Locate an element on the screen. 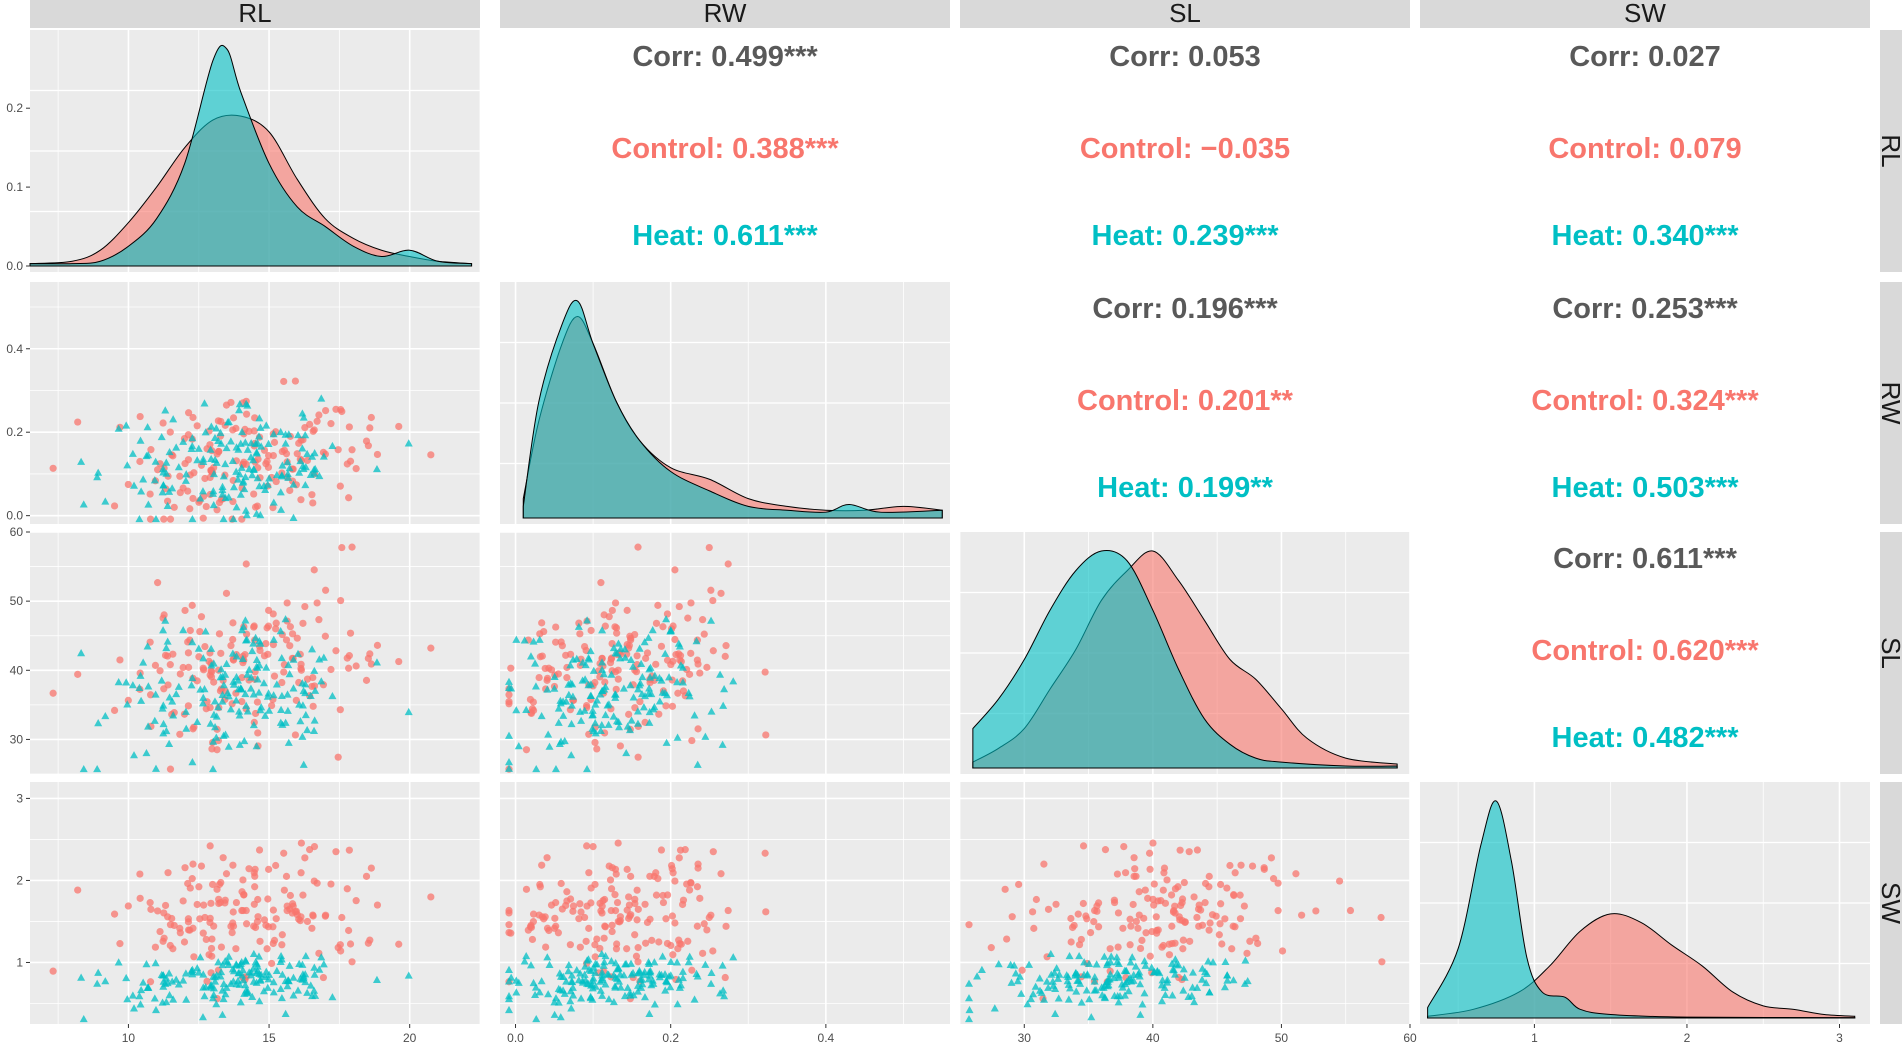  strip-top-rw is located at coordinates (725, 14).